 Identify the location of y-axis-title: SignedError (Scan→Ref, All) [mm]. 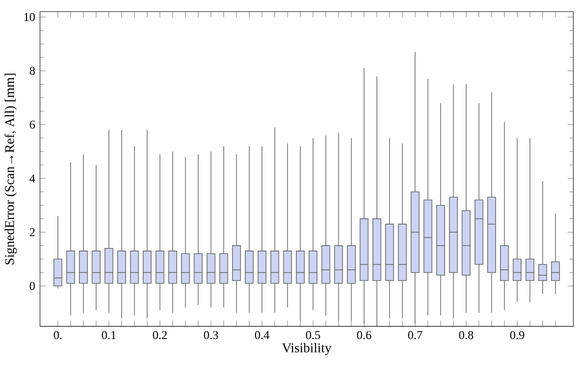
(10, 169).